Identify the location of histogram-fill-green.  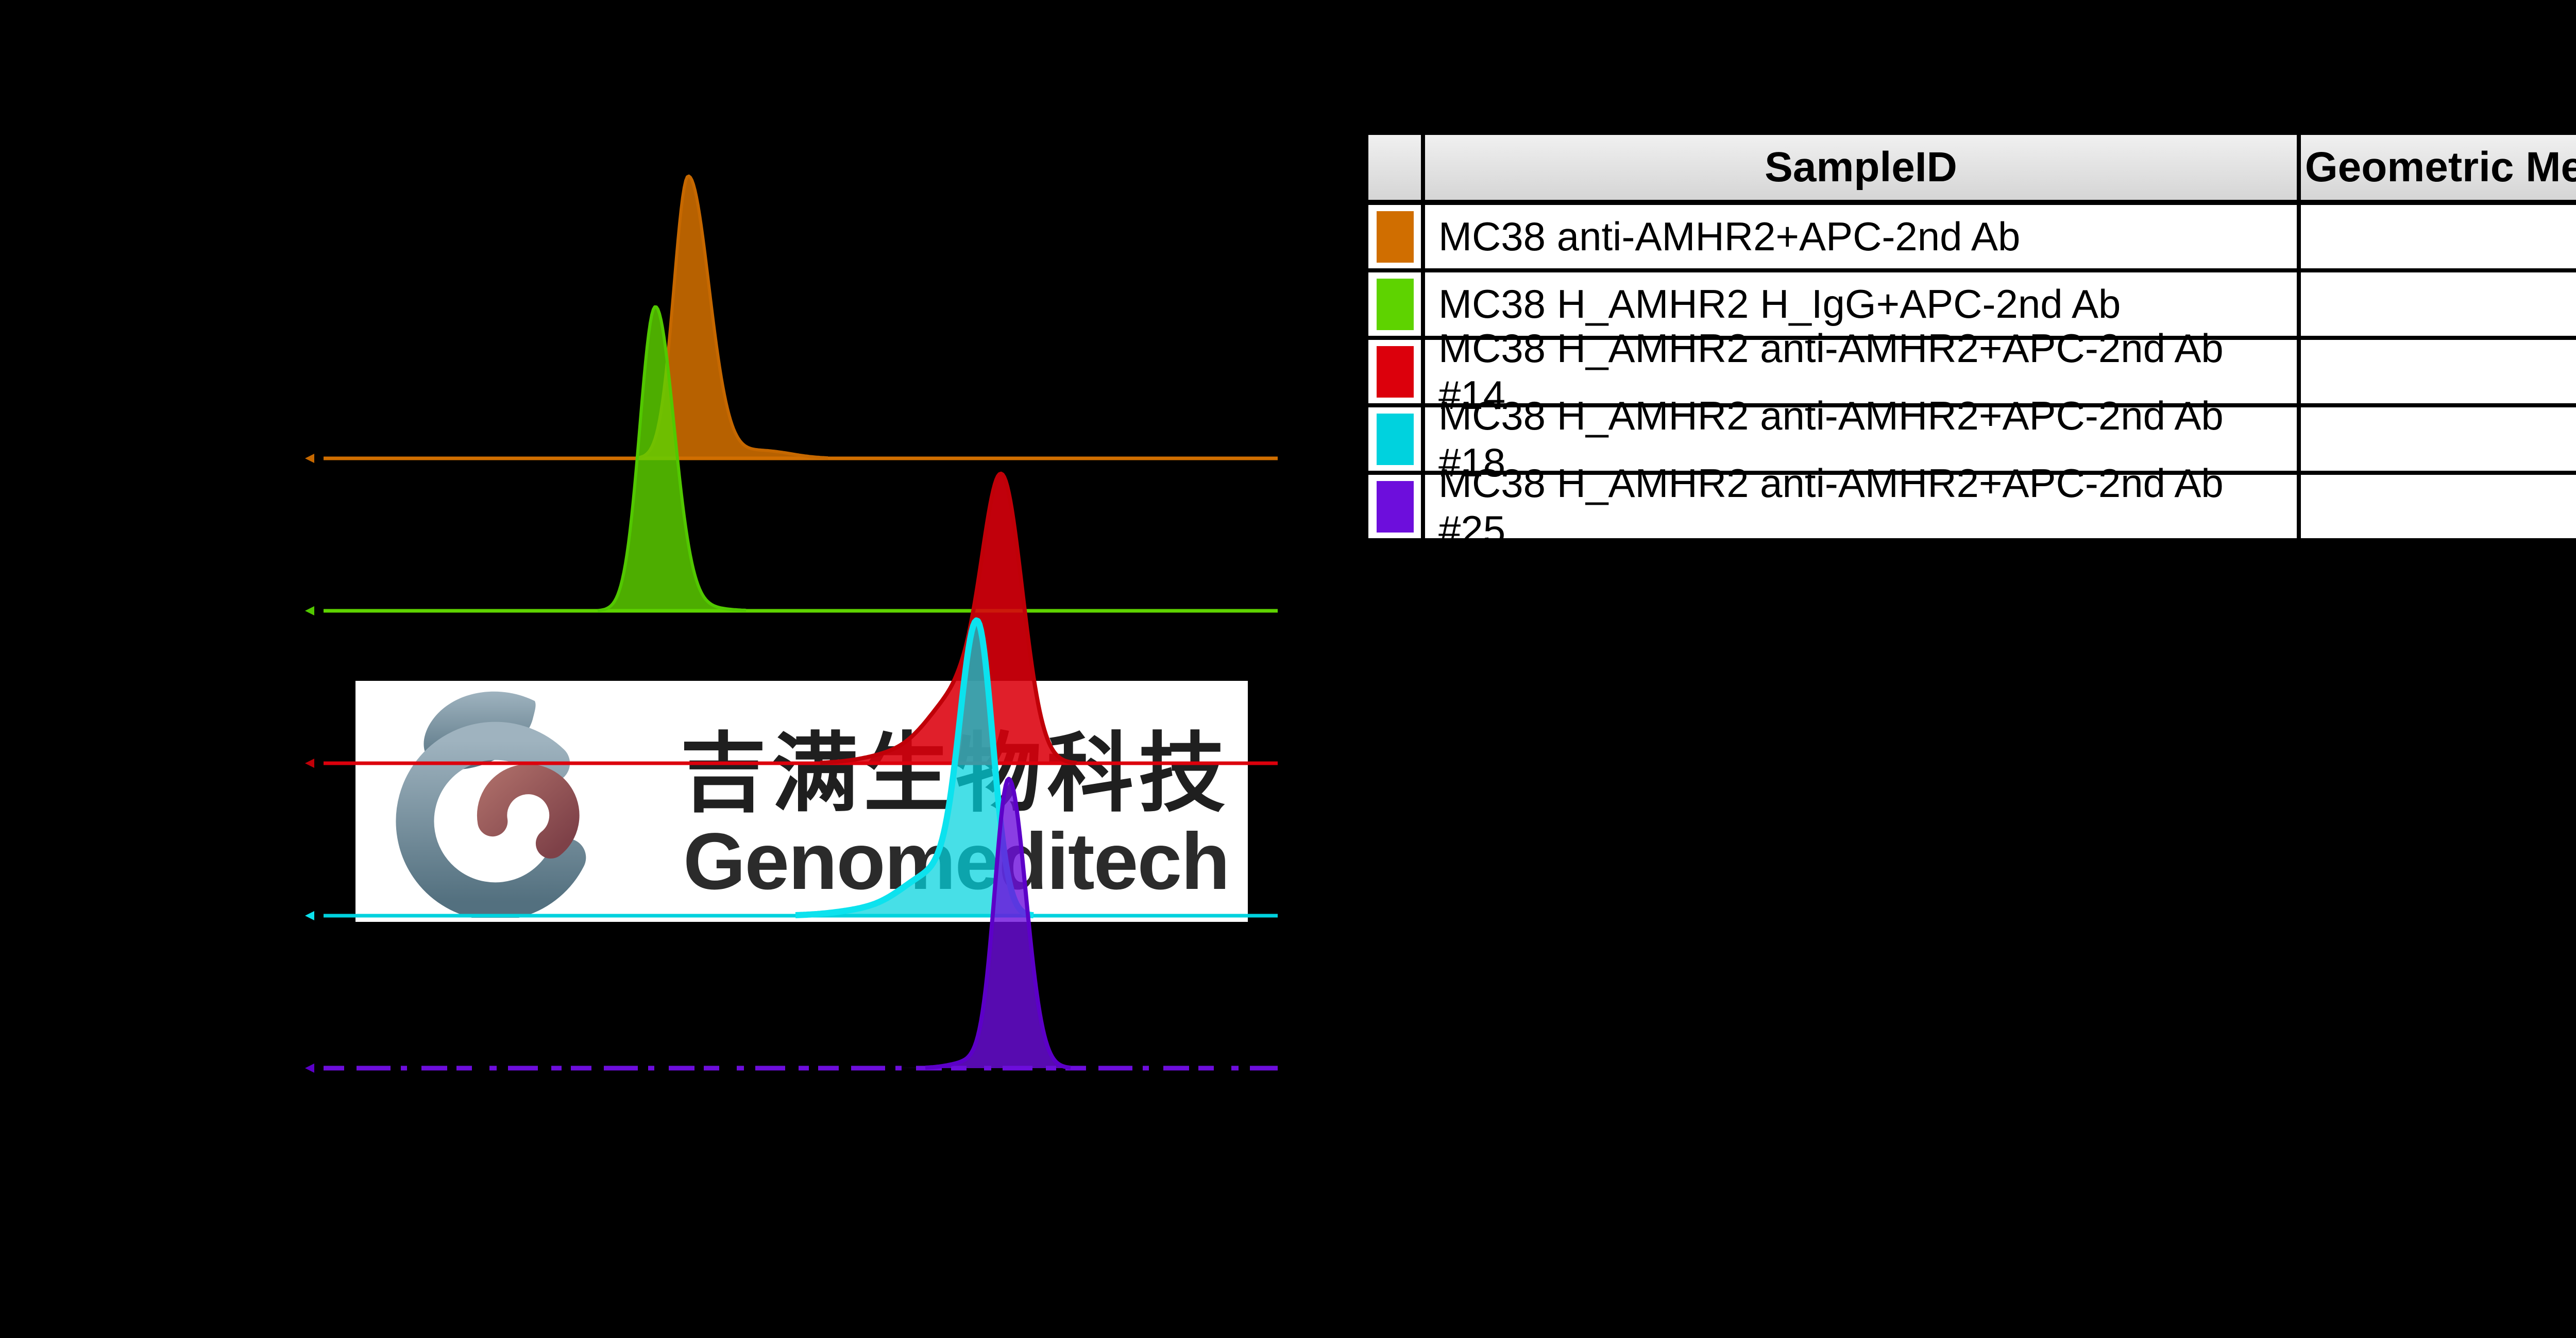
(799, 458).